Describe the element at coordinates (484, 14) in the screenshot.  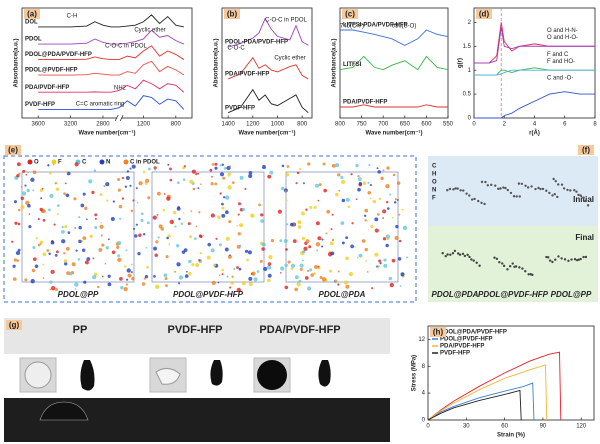
I see `panel-label: (d)` at that location.